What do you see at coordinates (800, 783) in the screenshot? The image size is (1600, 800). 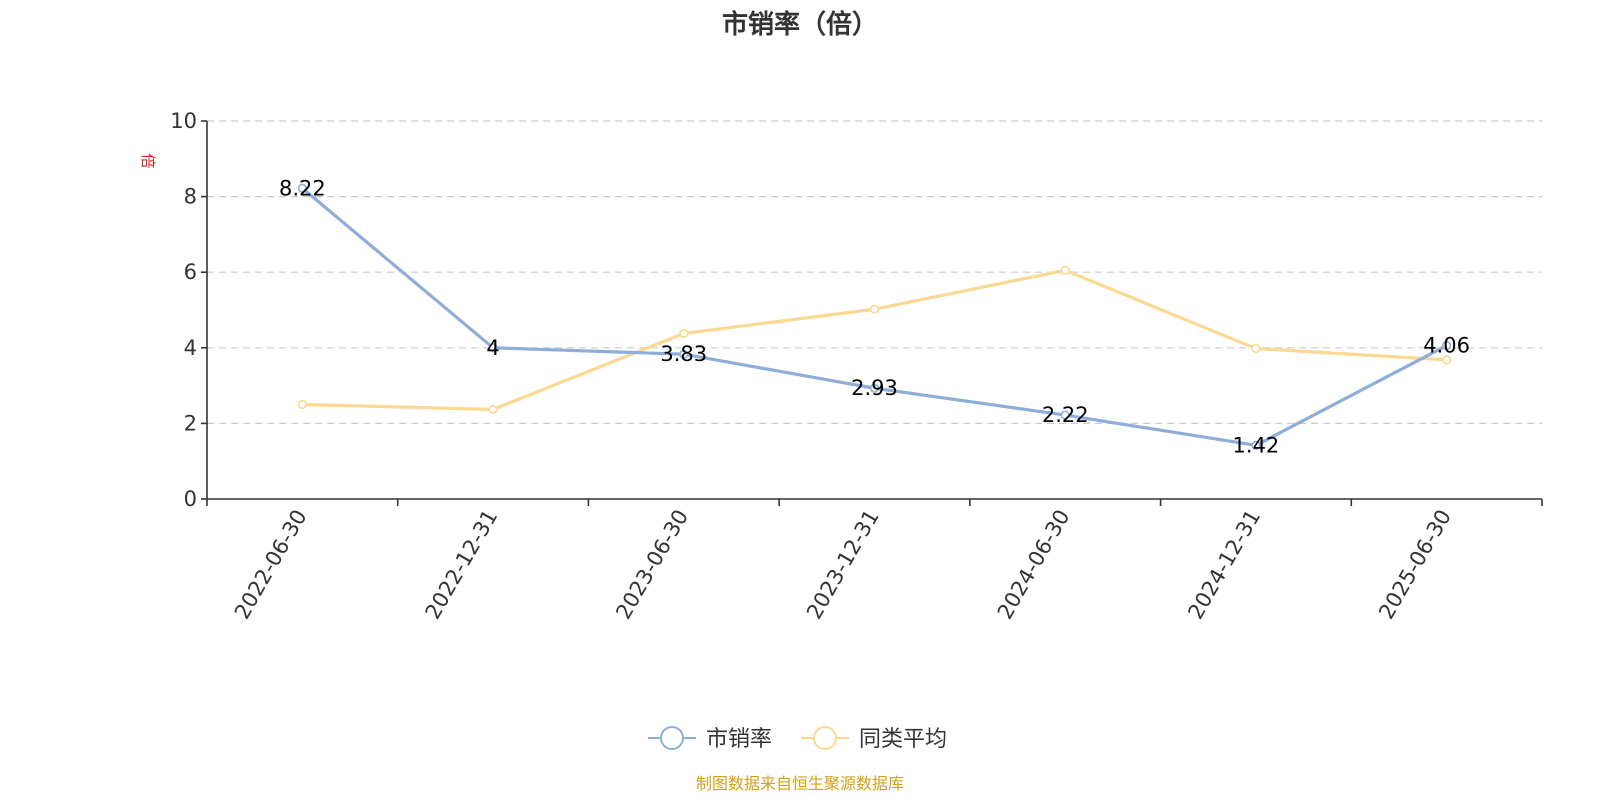 I see `source-note: 制图数据来自恒生聚源数据库` at bounding box center [800, 783].